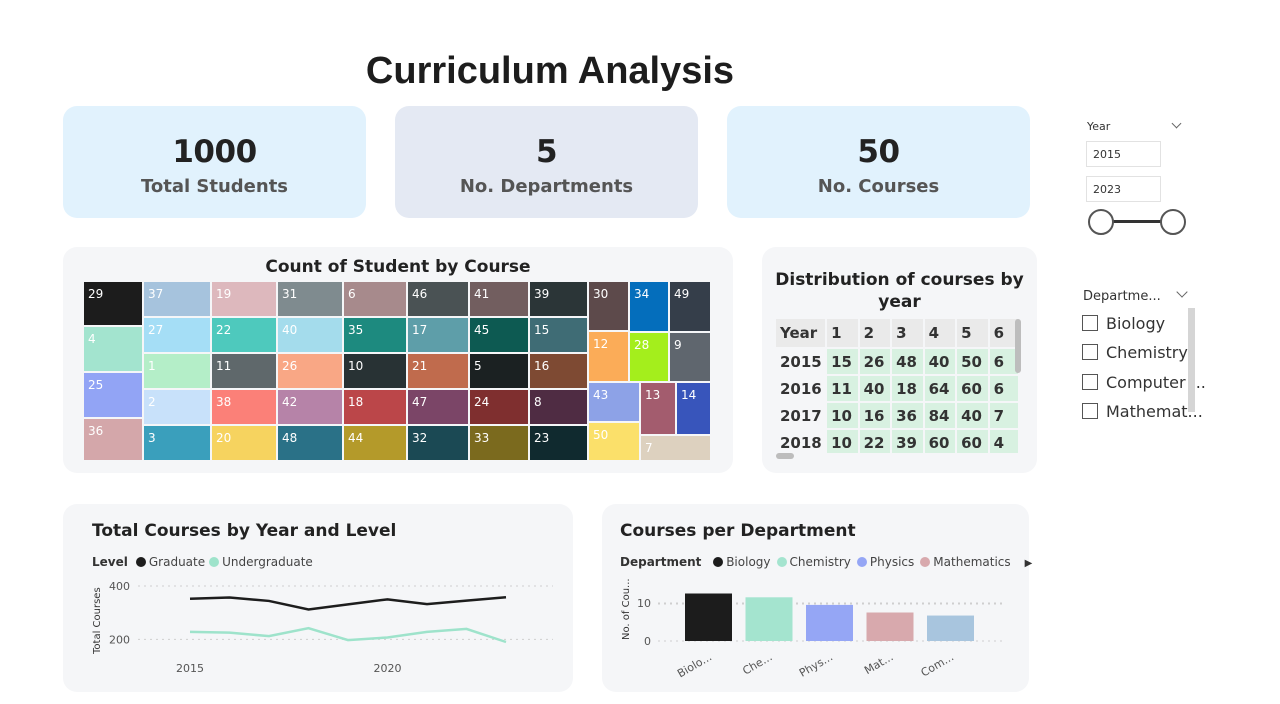  Describe the element at coordinates (244, 299) in the screenshot. I see `treemap-cell: 19` at that location.